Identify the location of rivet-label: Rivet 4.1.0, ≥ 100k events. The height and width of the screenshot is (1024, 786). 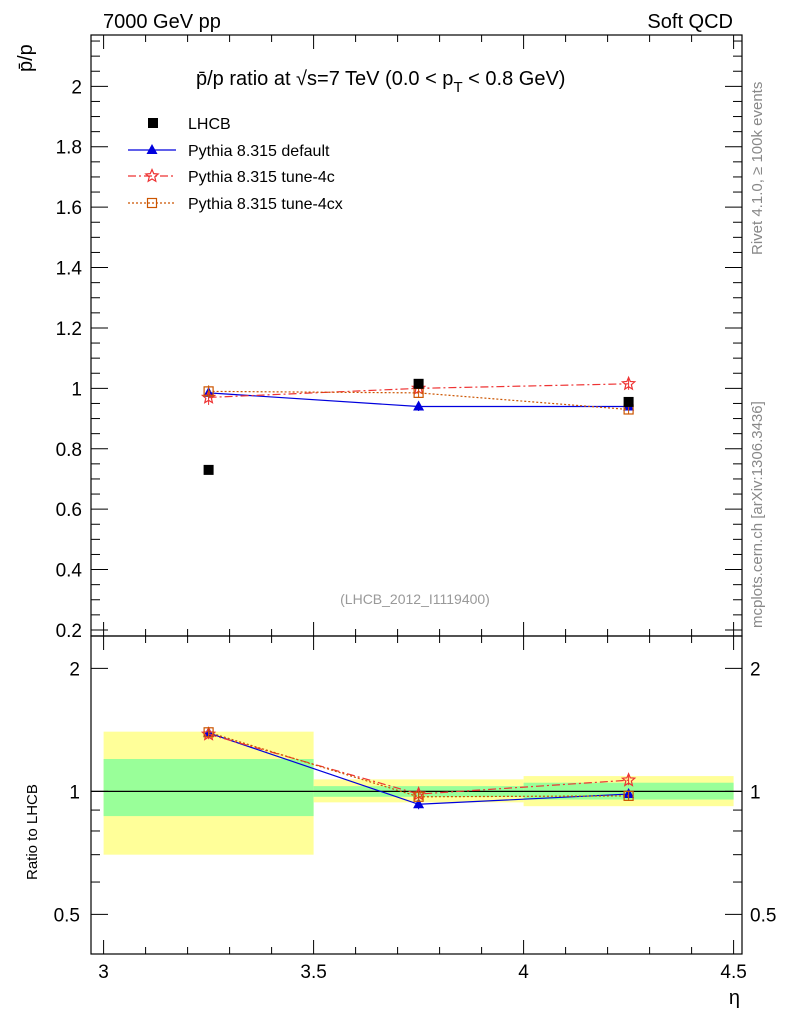
(757, 168).